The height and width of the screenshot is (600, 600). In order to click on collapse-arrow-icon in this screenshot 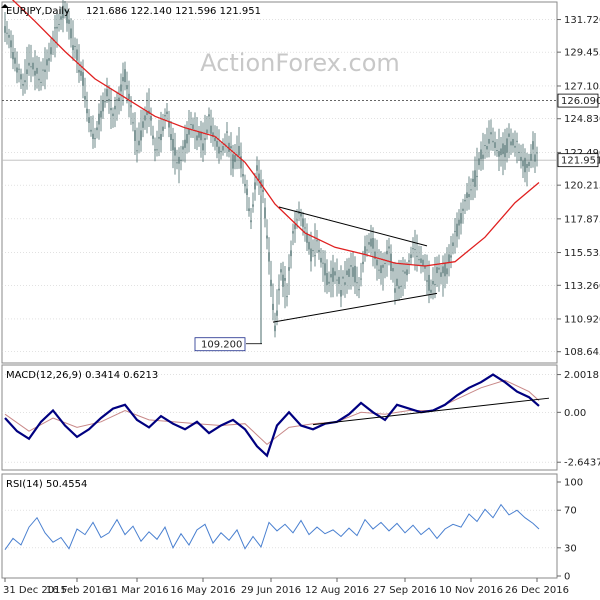, I will do `click(5, 6)`.